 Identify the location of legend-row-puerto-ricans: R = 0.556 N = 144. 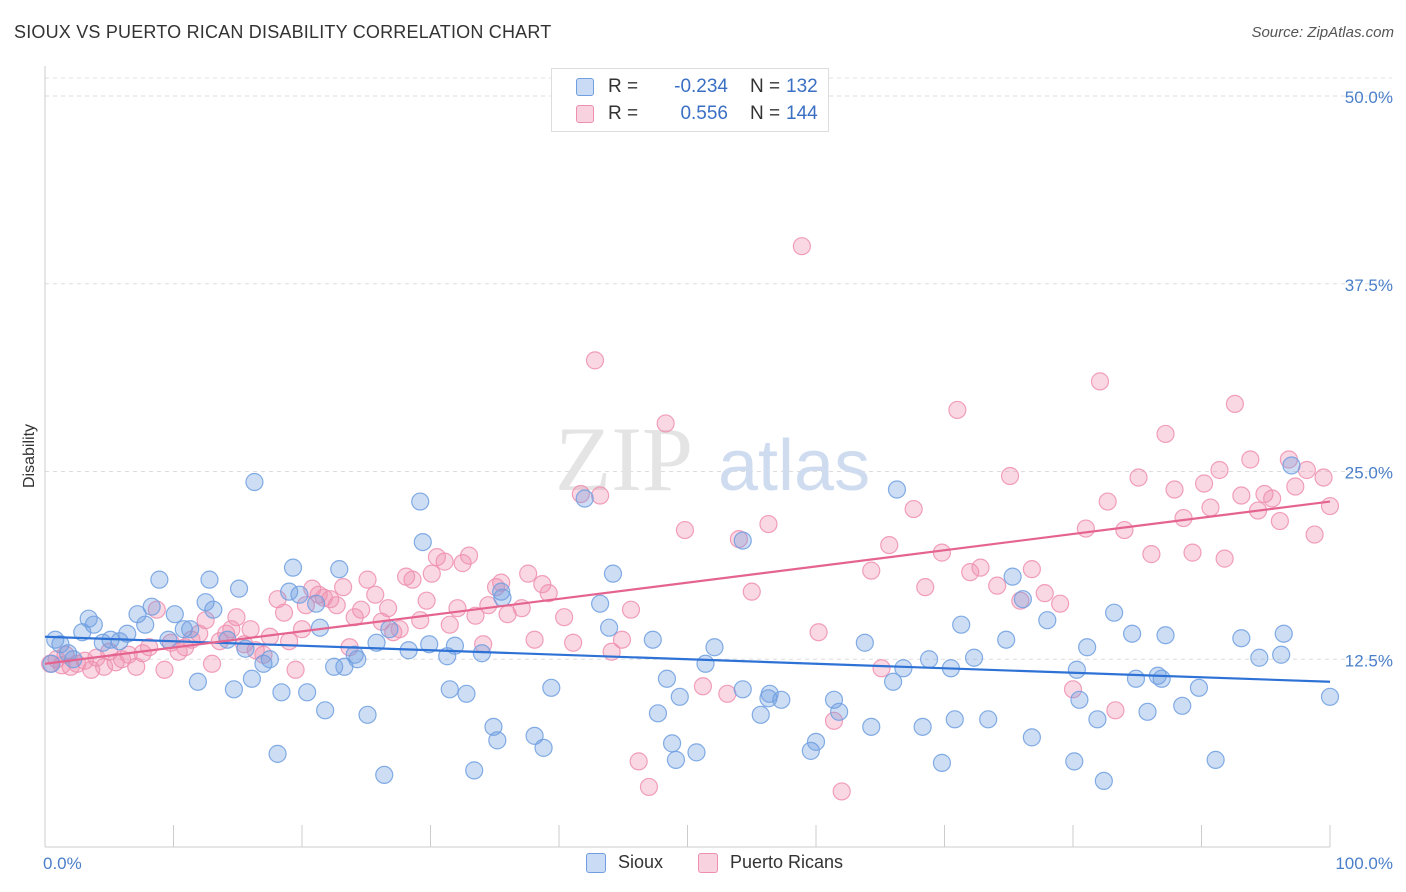
(697, 114).